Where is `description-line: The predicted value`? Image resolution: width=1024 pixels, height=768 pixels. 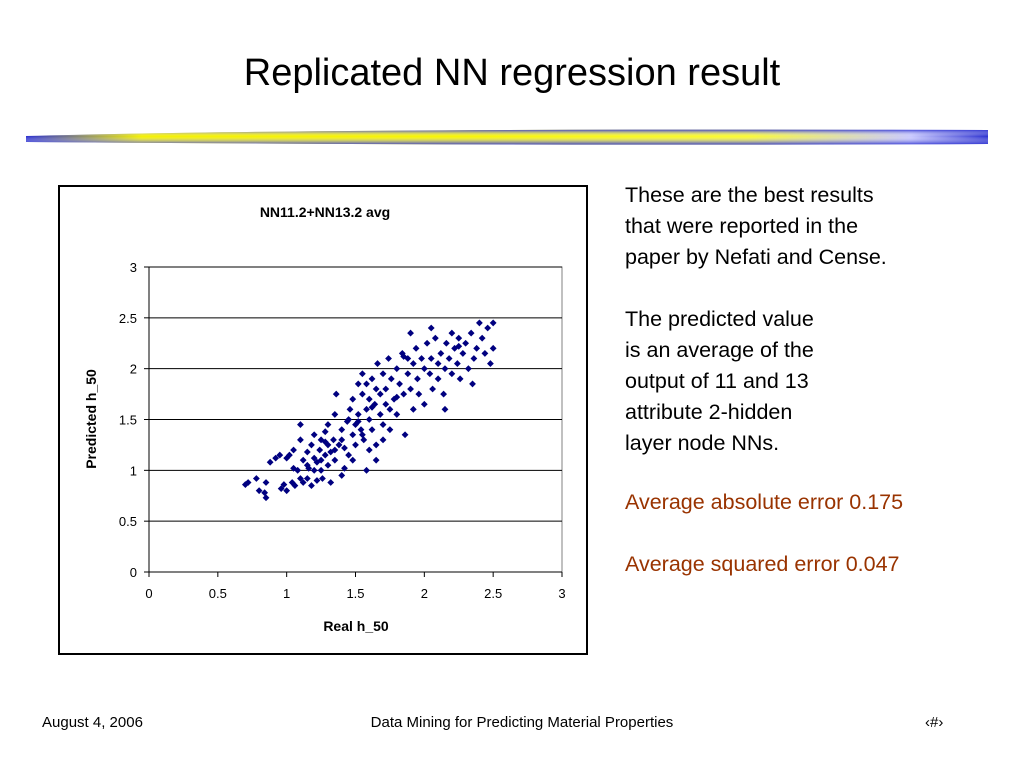
description-line: The predicted value is located at coordinates (719, 319).